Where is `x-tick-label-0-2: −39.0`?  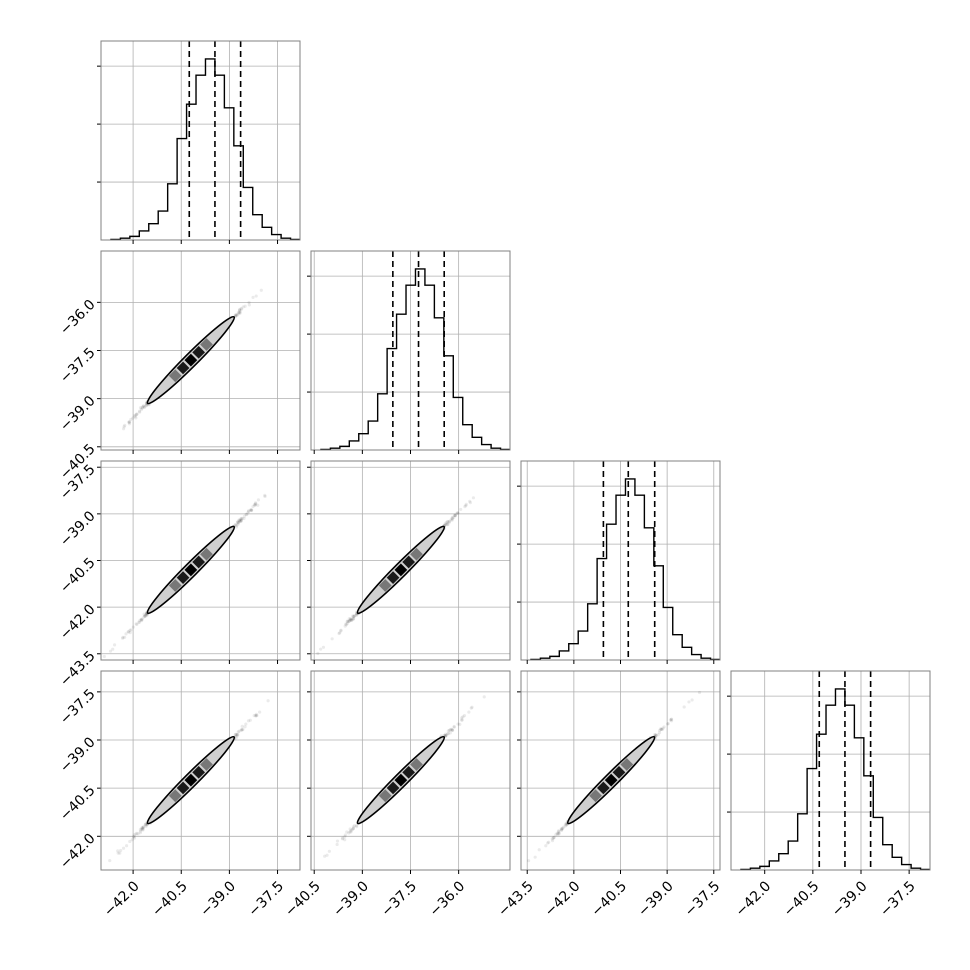
x-tick-label-0-2: −39.0 is located at coordinates (218, 899).